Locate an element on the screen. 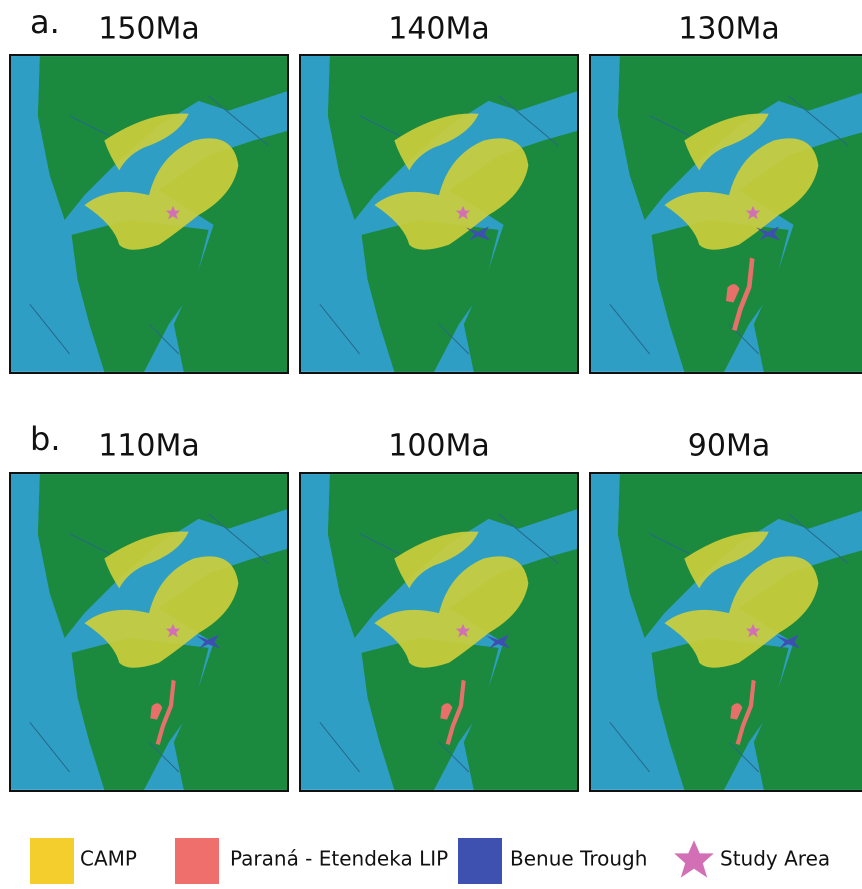 This screenshot has width=862, height=889. legend-label: Study Area is located at coordinates (775, 859).